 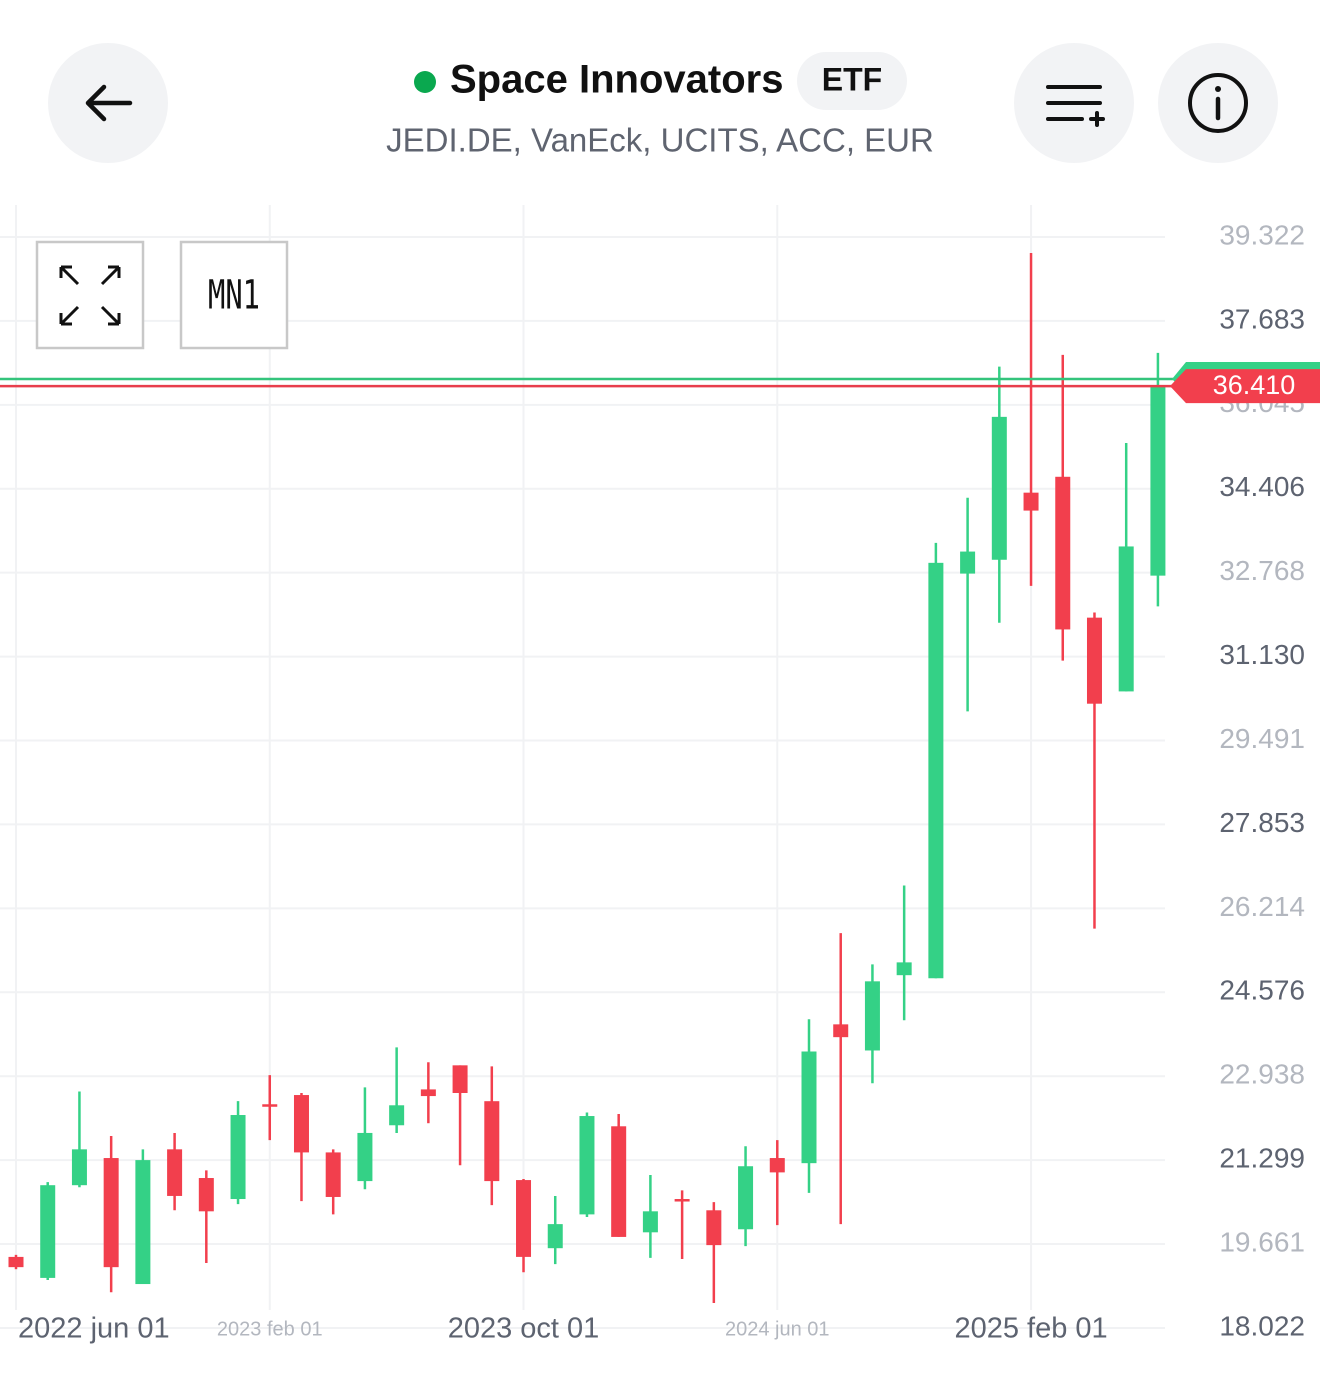 I want to click on info-icon, so click(x=1218, y=103).